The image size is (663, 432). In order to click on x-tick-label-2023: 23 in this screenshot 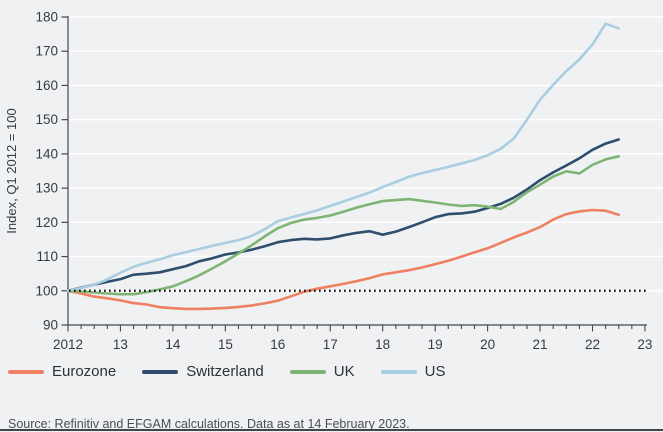, I will do `click(644, 344)`.